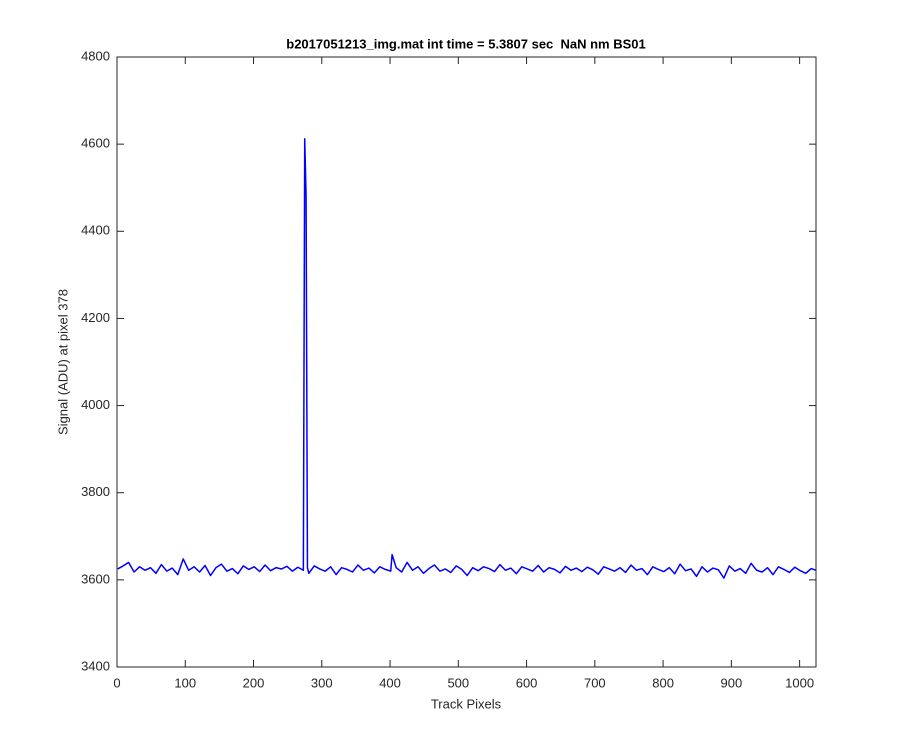 The width and height of the screenshot is (900, 755). Describe the element at coordinates (663, 682) in the screenshot. I see `x-tick-label: 800` at that location.